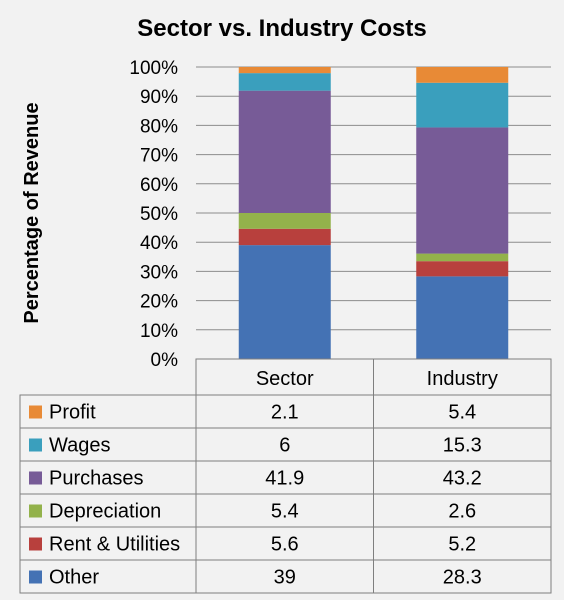  What do you see at coordinates (462, 317) in the screenshot?
I see `bar-segment-industry-other` at bounding box center [462, 317].